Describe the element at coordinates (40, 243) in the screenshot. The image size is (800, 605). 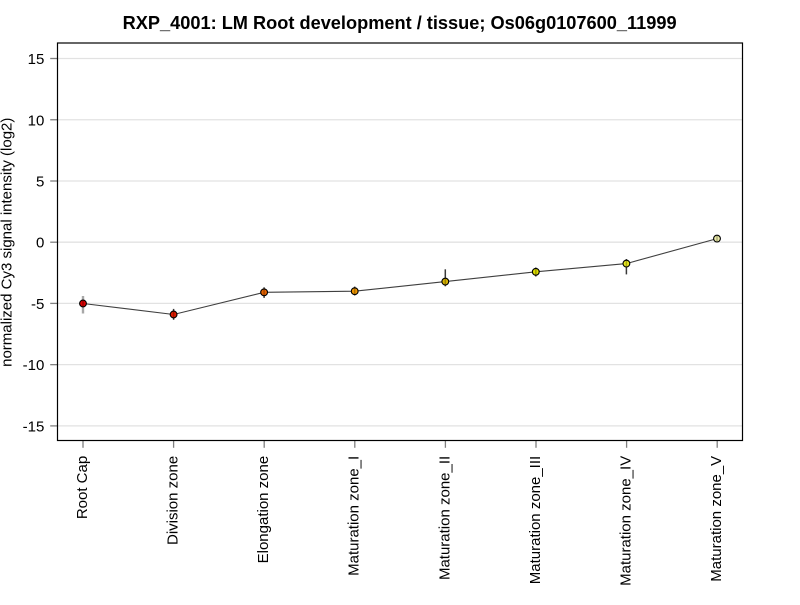
I see `svg-text: 0` at that location.